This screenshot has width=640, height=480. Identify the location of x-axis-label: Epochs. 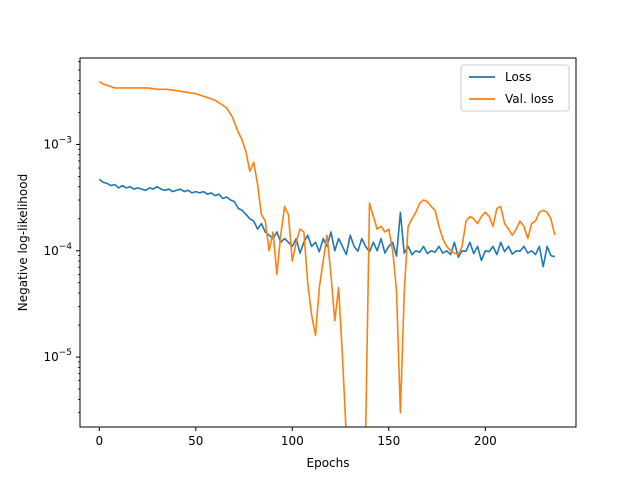
(328, 463).